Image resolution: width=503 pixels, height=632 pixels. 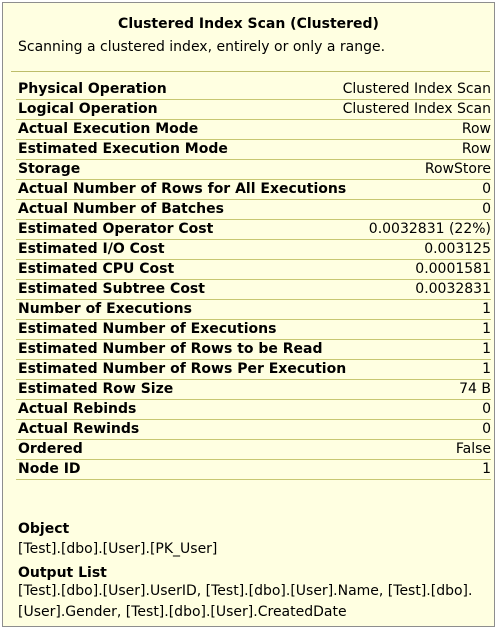 What do you see at coordinates (253, 210) in the screenshot?
I see `property-row: Actual Number of Batches 0` at bounding box center [253, 210].